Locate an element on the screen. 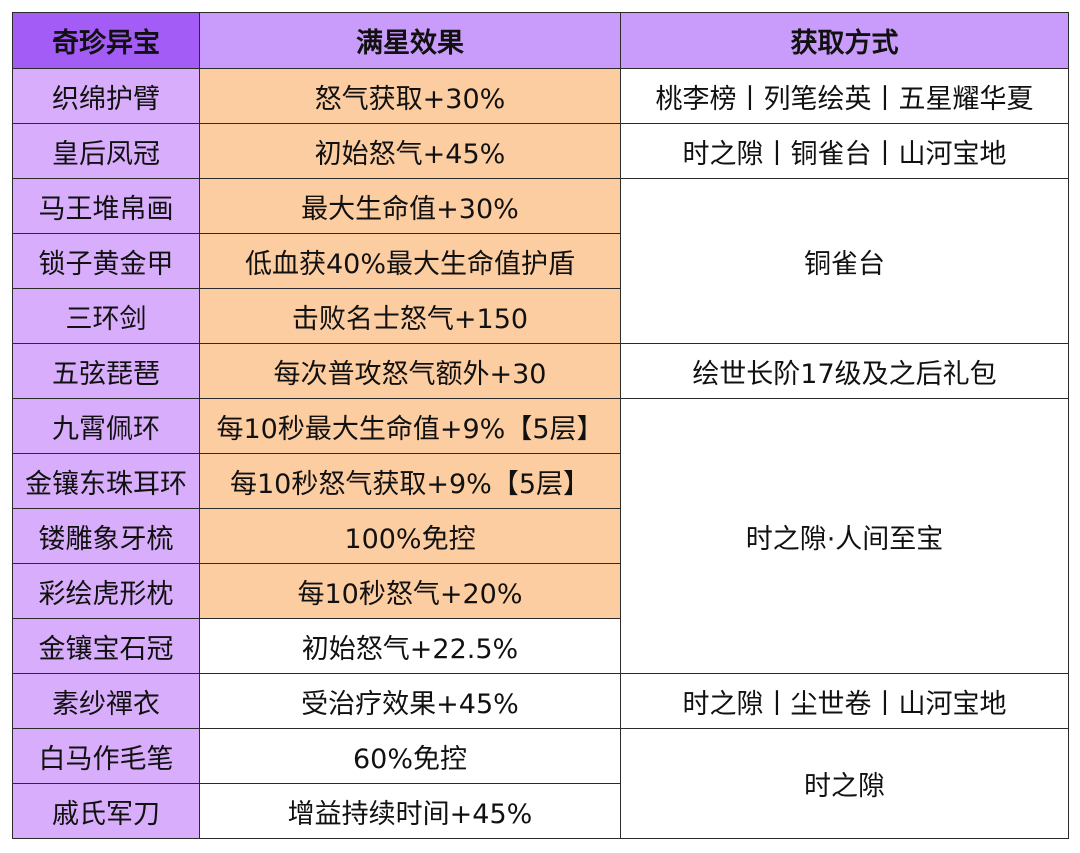 The height and width of the screenshot is (853, 1080). acquisition-method: 铜雀台 is located at coordinates (844, 261).